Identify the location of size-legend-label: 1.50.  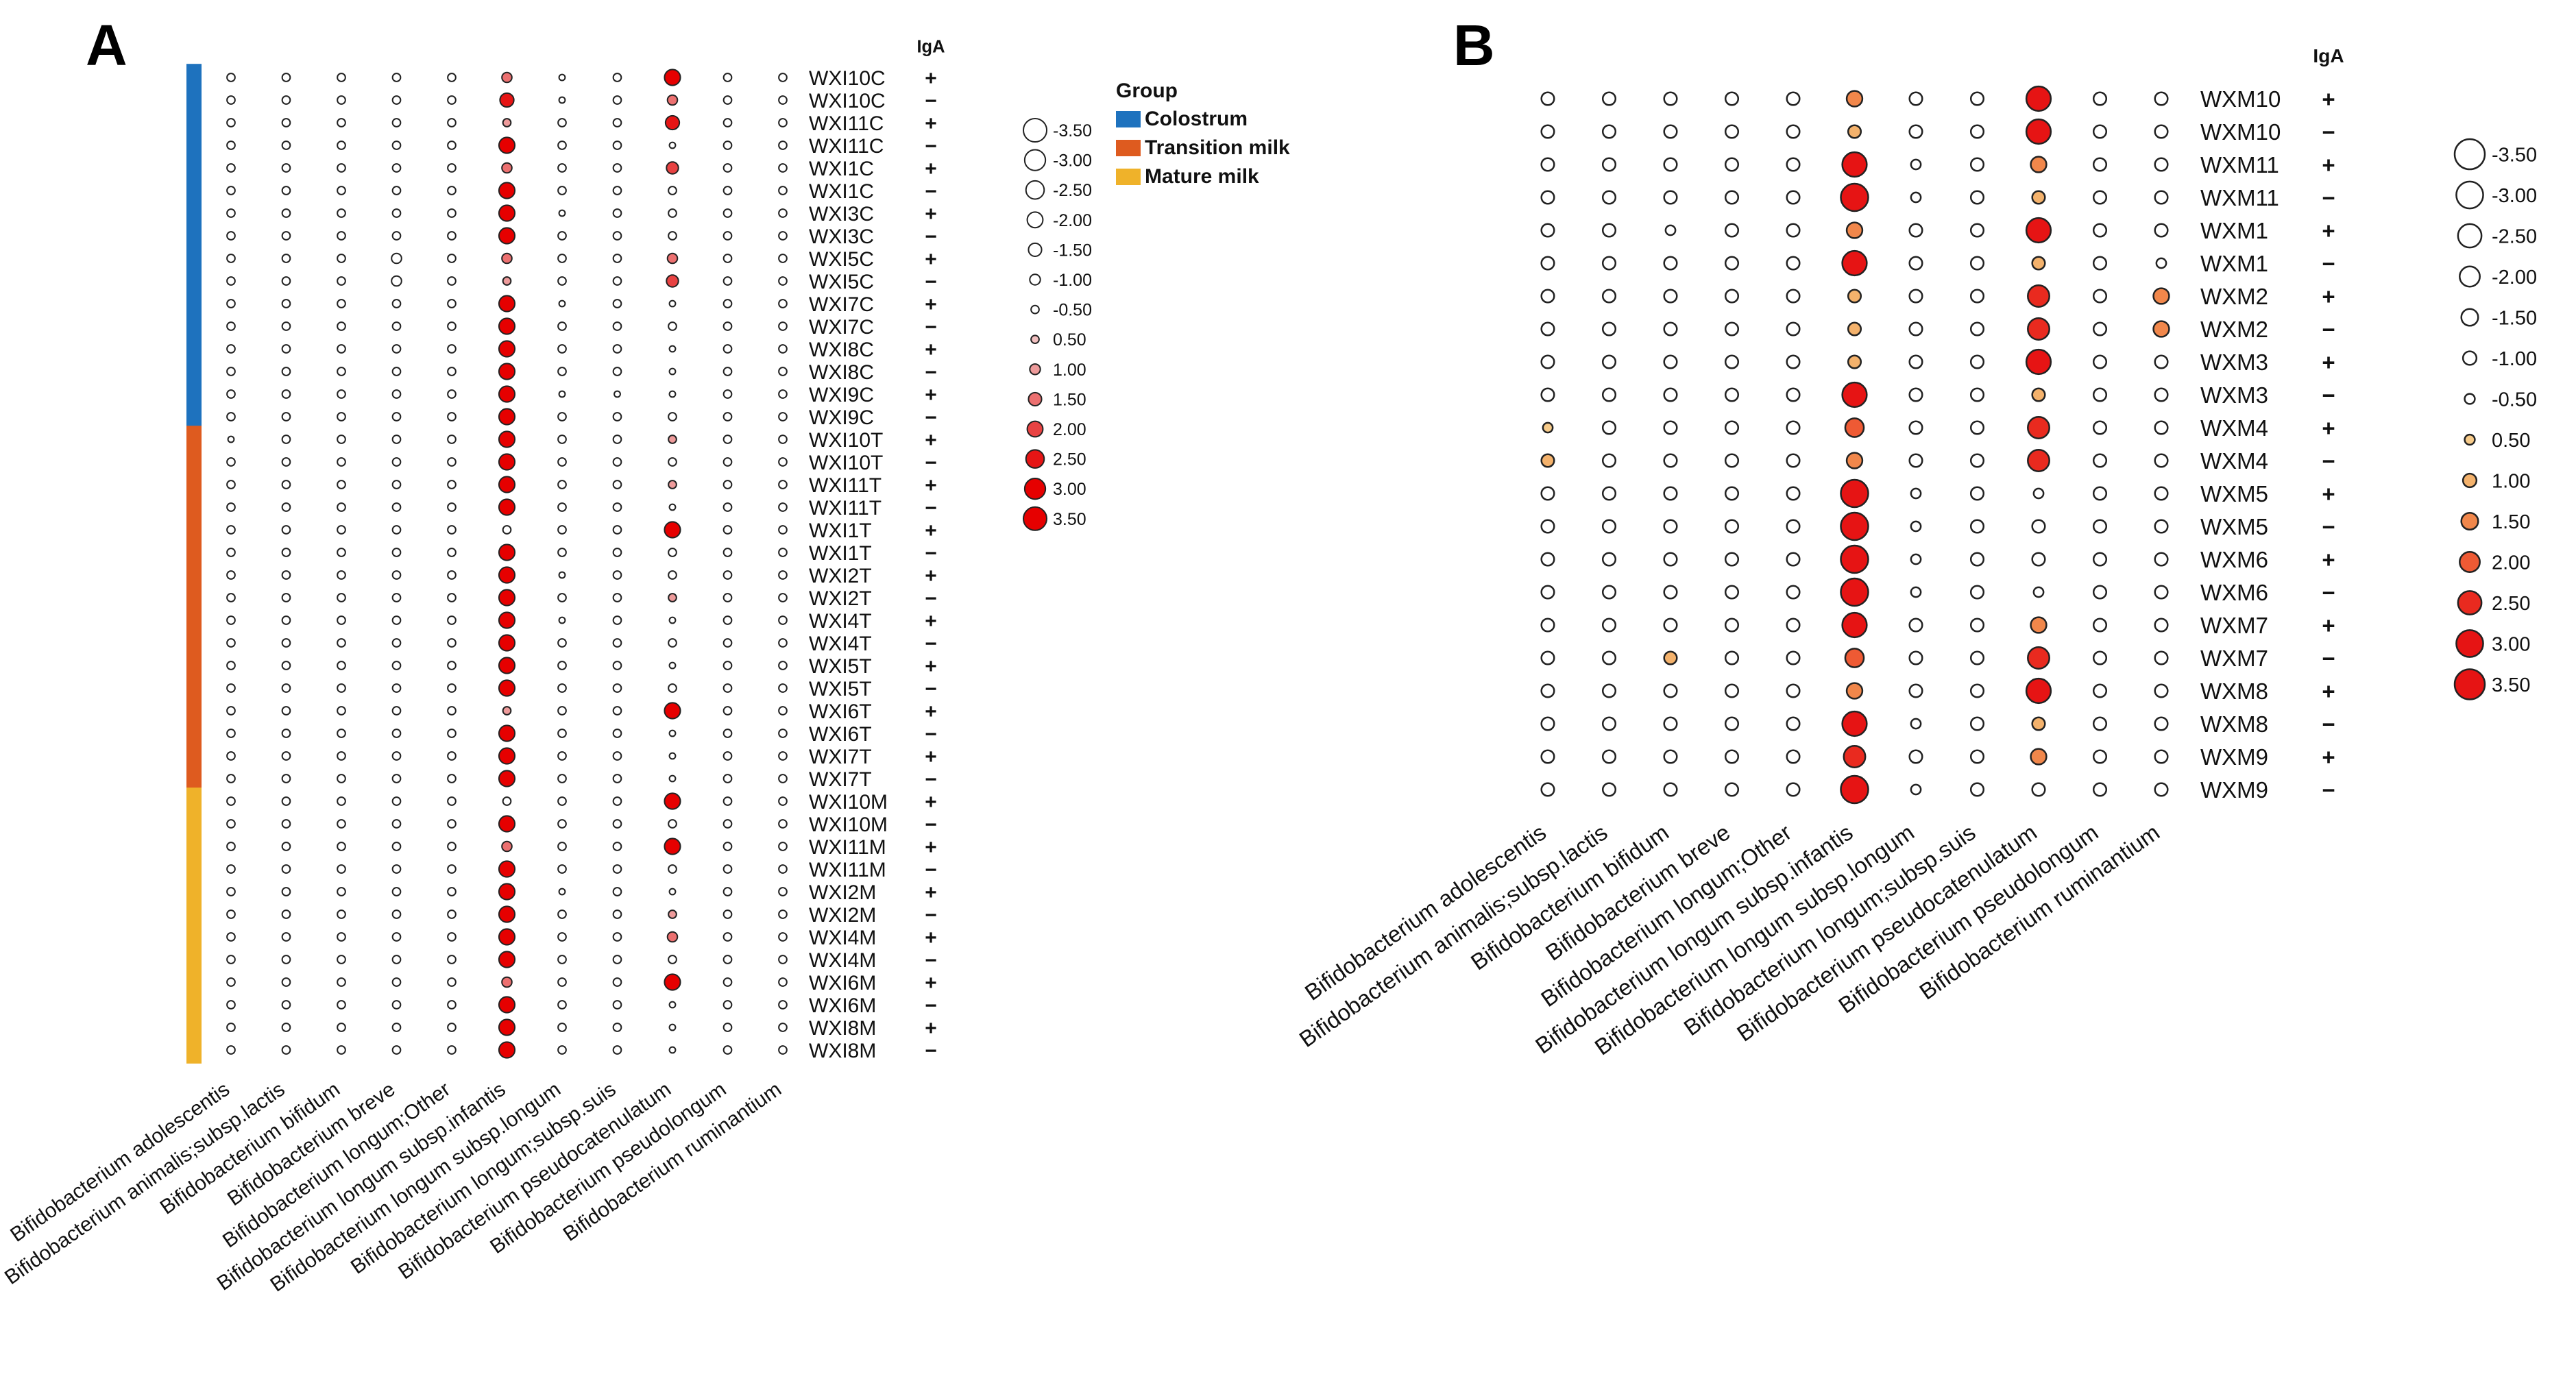
(1069, 400).